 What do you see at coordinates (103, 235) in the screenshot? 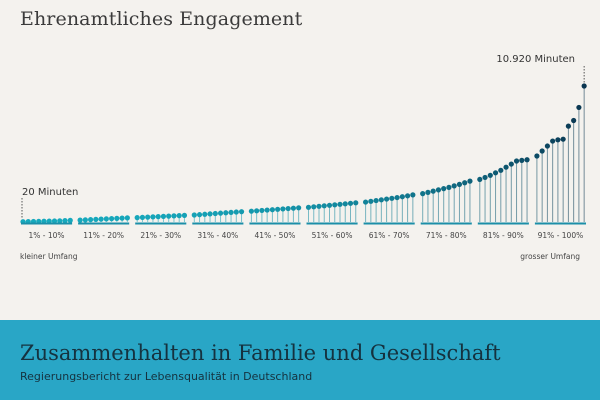
I see `category-label: 11% - 20%` at bounding box center [103, 235].